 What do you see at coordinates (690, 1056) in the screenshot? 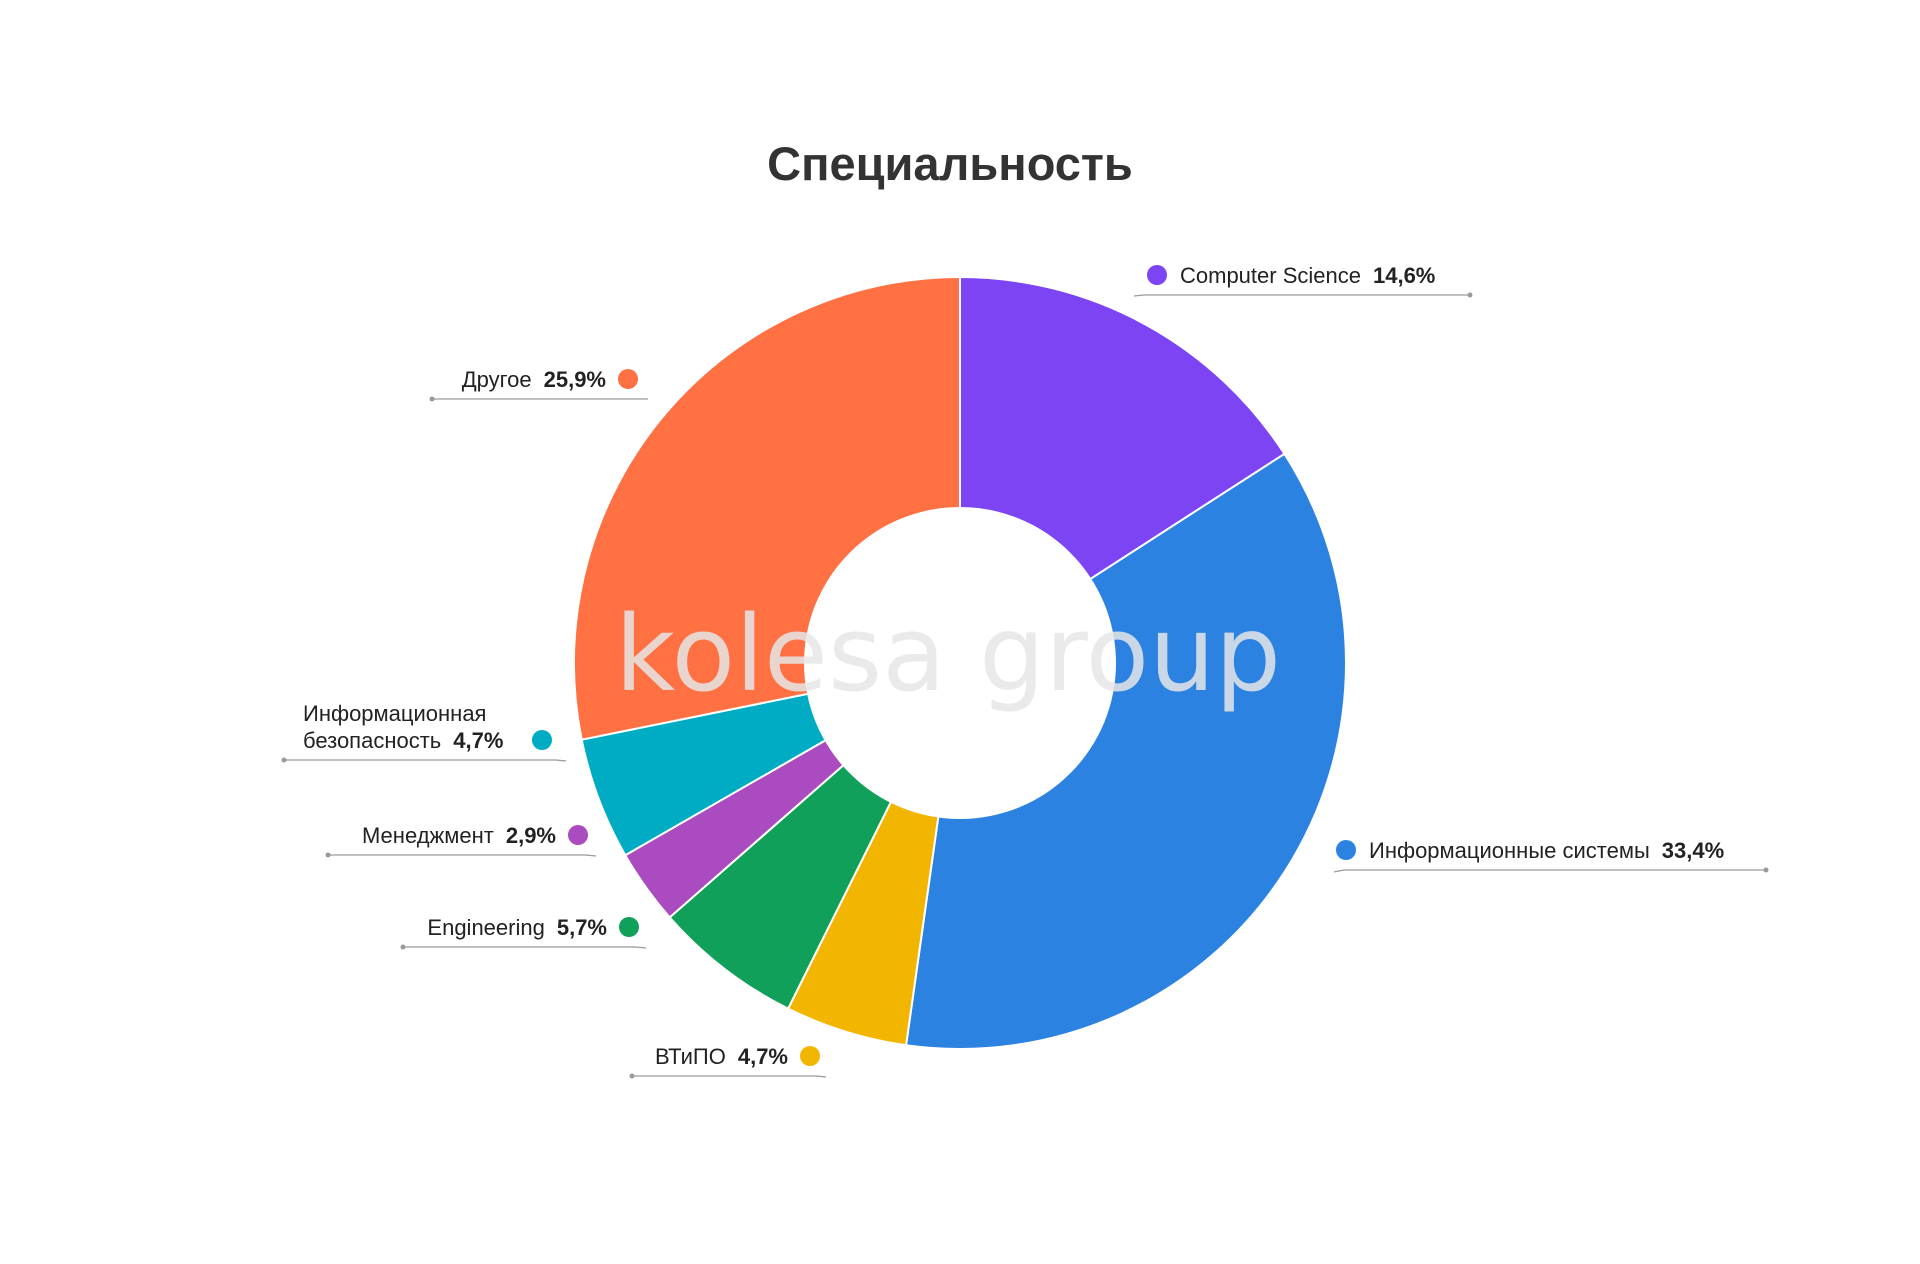
I see `slice-name: ВТиПО` at bounding box center [690, 1056].